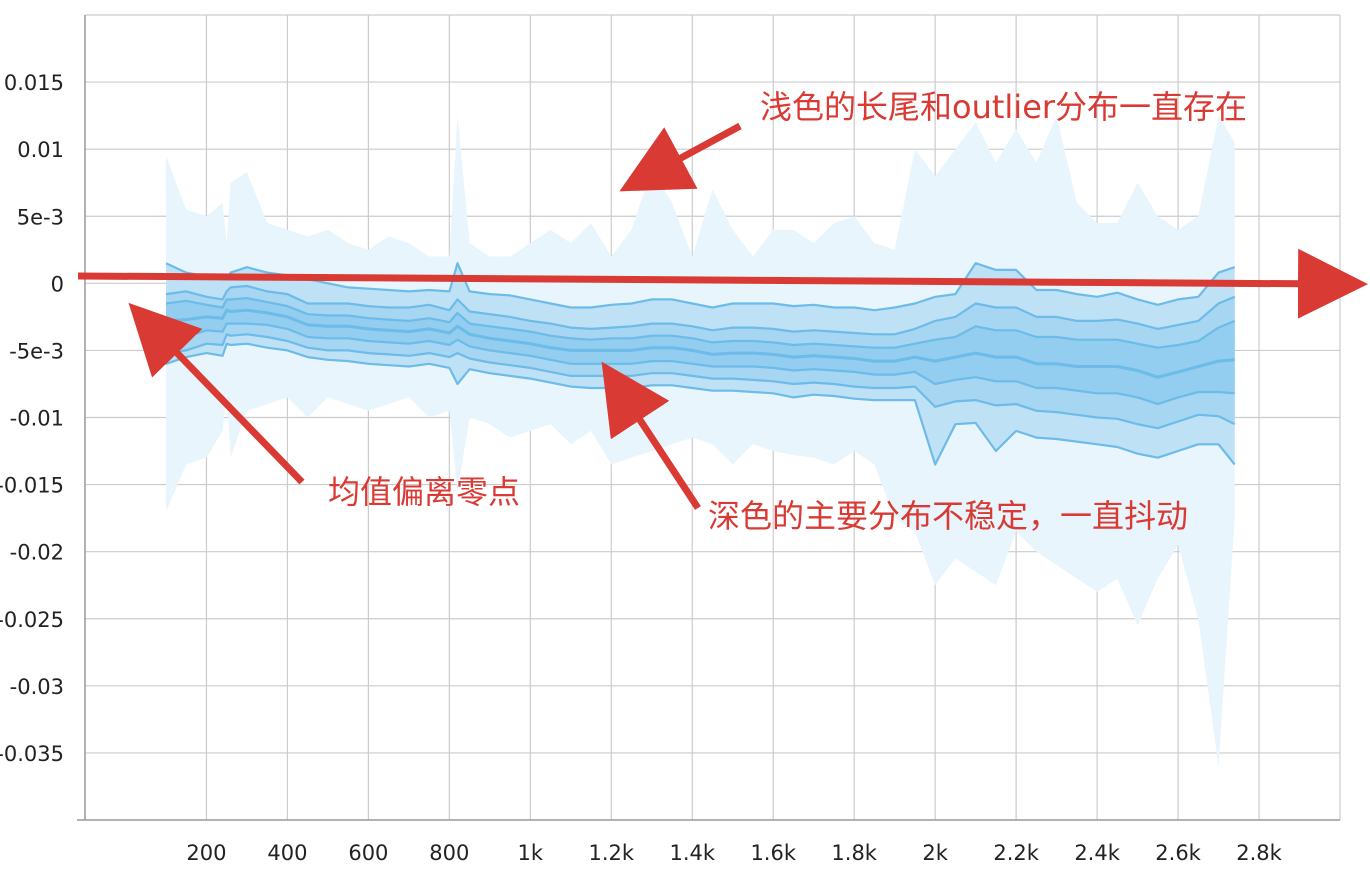 This screenshot has width=1370, height=882. What do you see at coordinates (1003, 107) in the screenshot?
I see `annotation-outlier-label: 浅色的长尾和outlier分布一直存在` at bounding box center [1003, 107].